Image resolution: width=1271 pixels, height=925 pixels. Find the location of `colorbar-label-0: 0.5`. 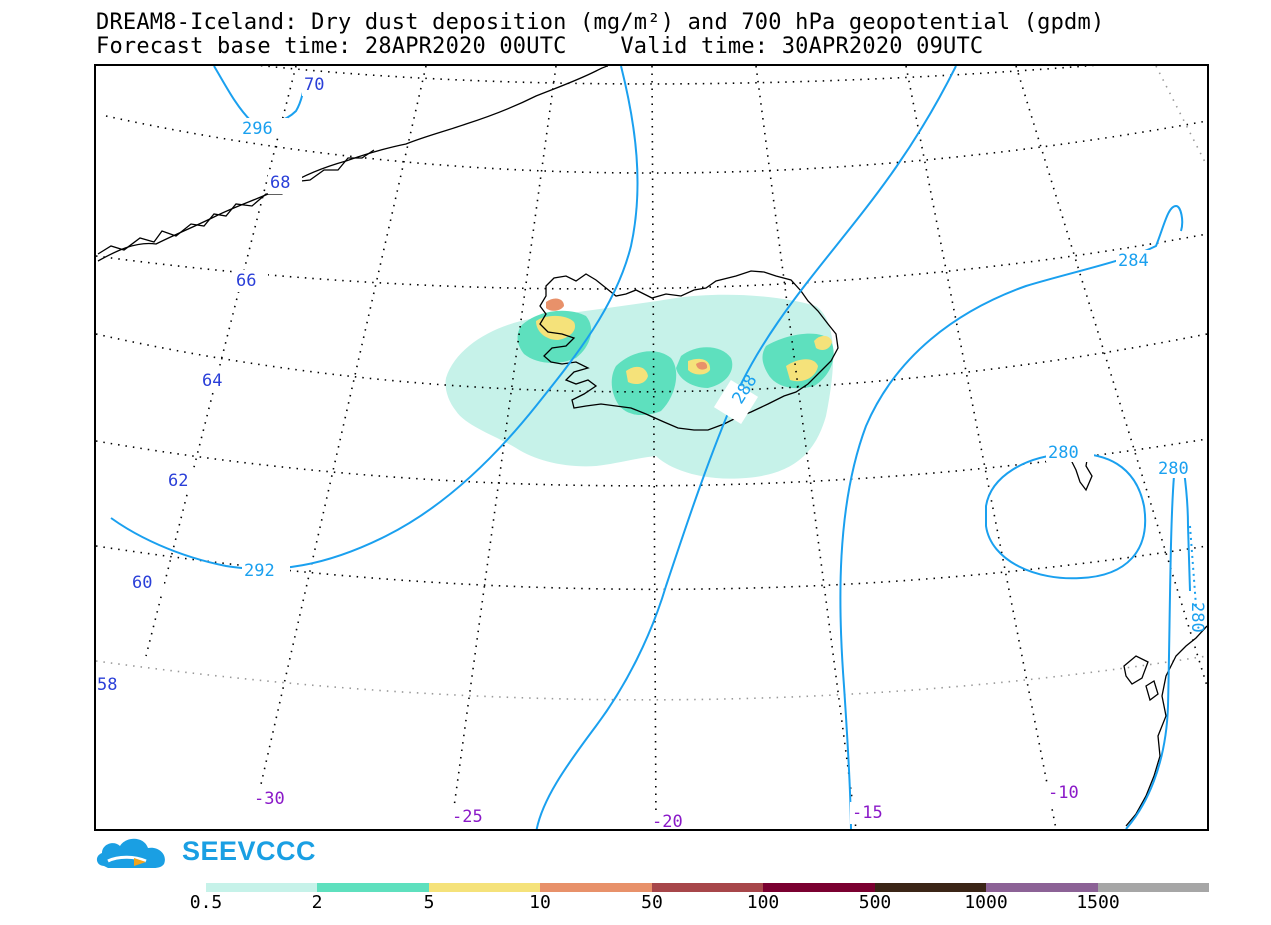

colorbar-label-0: 0.5 is located at coordinates (206, 902).